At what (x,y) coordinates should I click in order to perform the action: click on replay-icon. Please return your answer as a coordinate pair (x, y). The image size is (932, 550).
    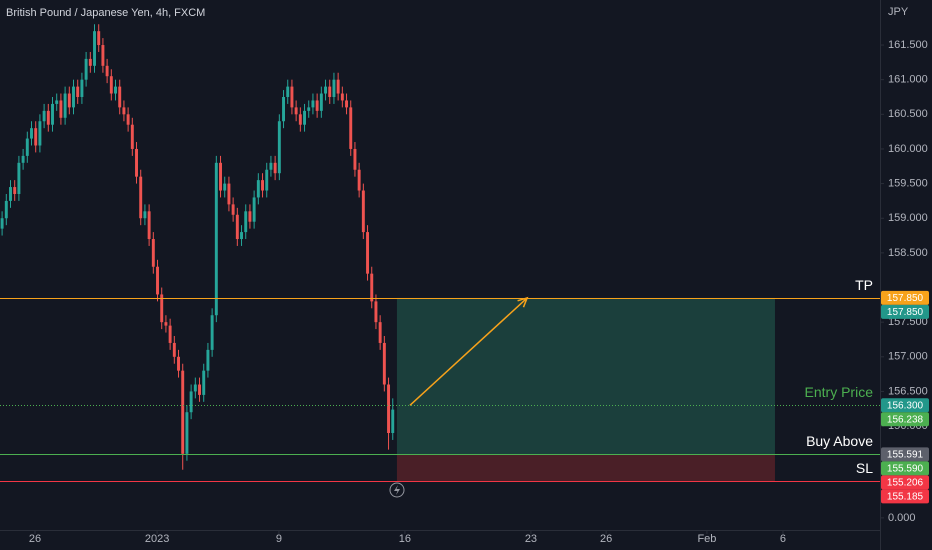
    Looking at the image, I should click on (397, 490).